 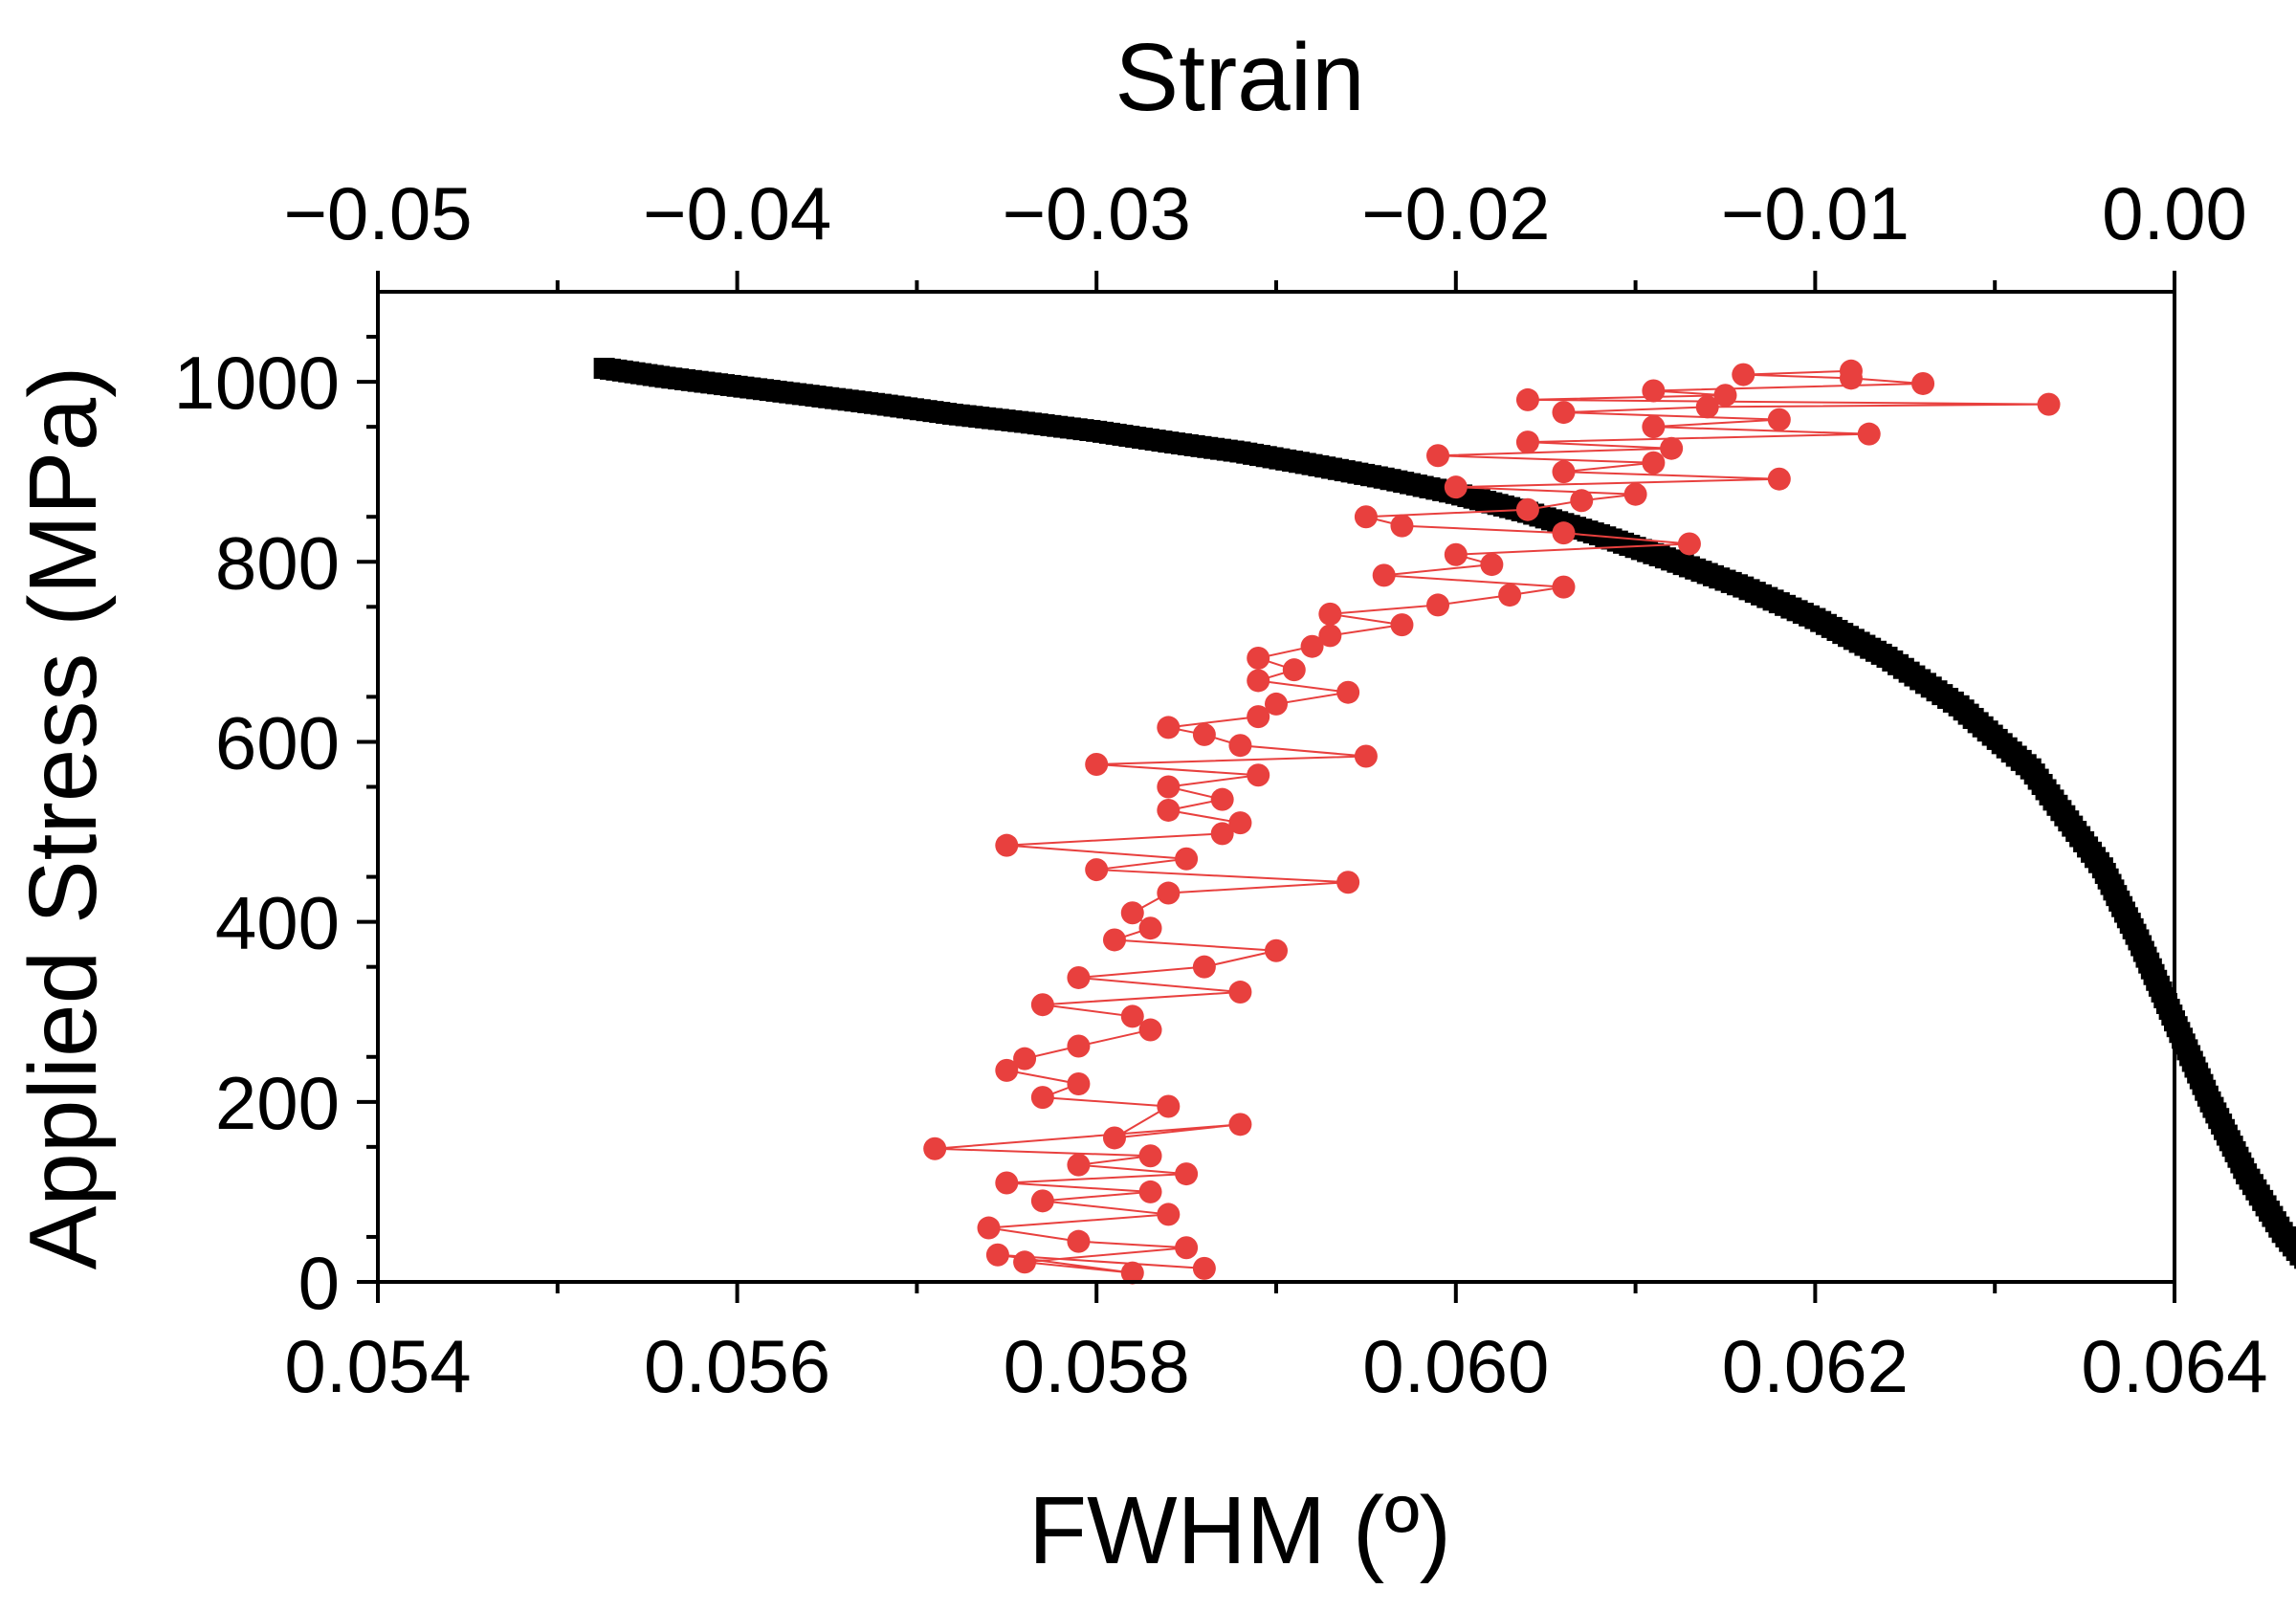 I want to click on data-point-strain, so click(x=2295, y=1258).